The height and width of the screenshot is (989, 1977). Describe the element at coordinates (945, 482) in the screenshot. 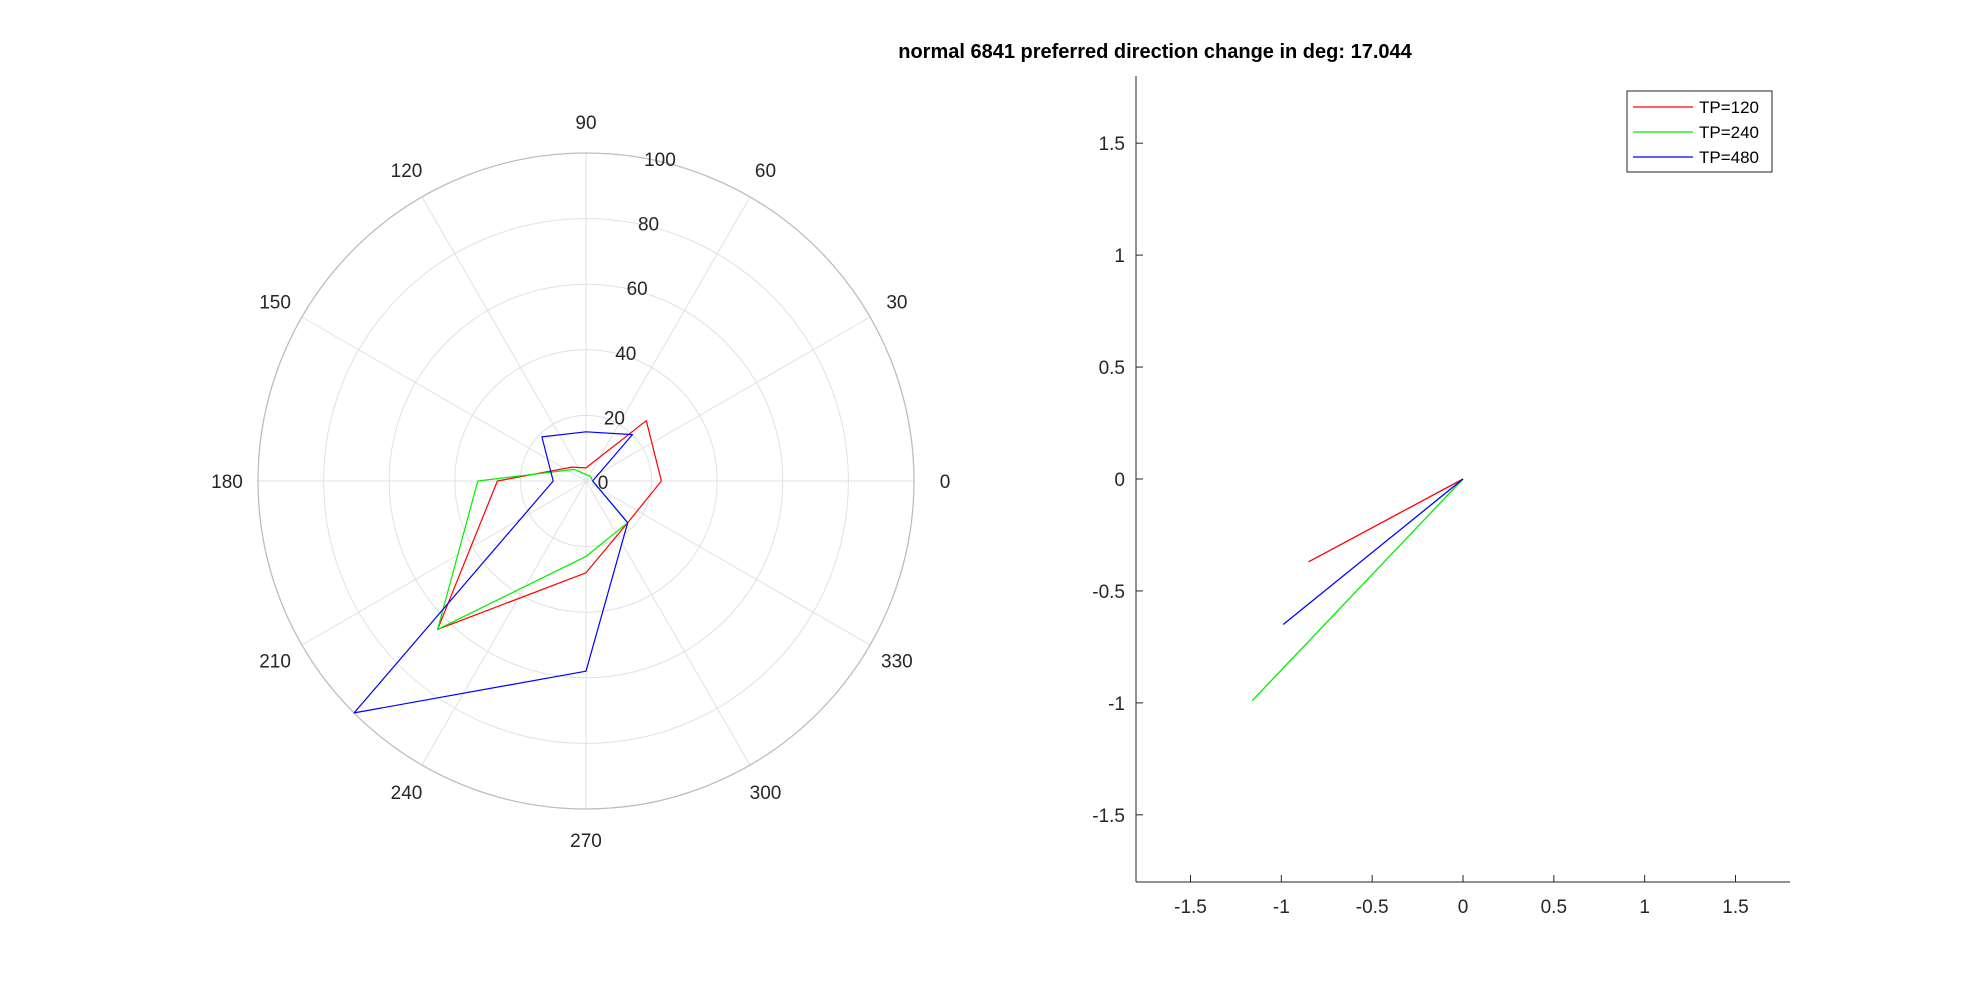

I see `theta-tick-label: 0` at that location.